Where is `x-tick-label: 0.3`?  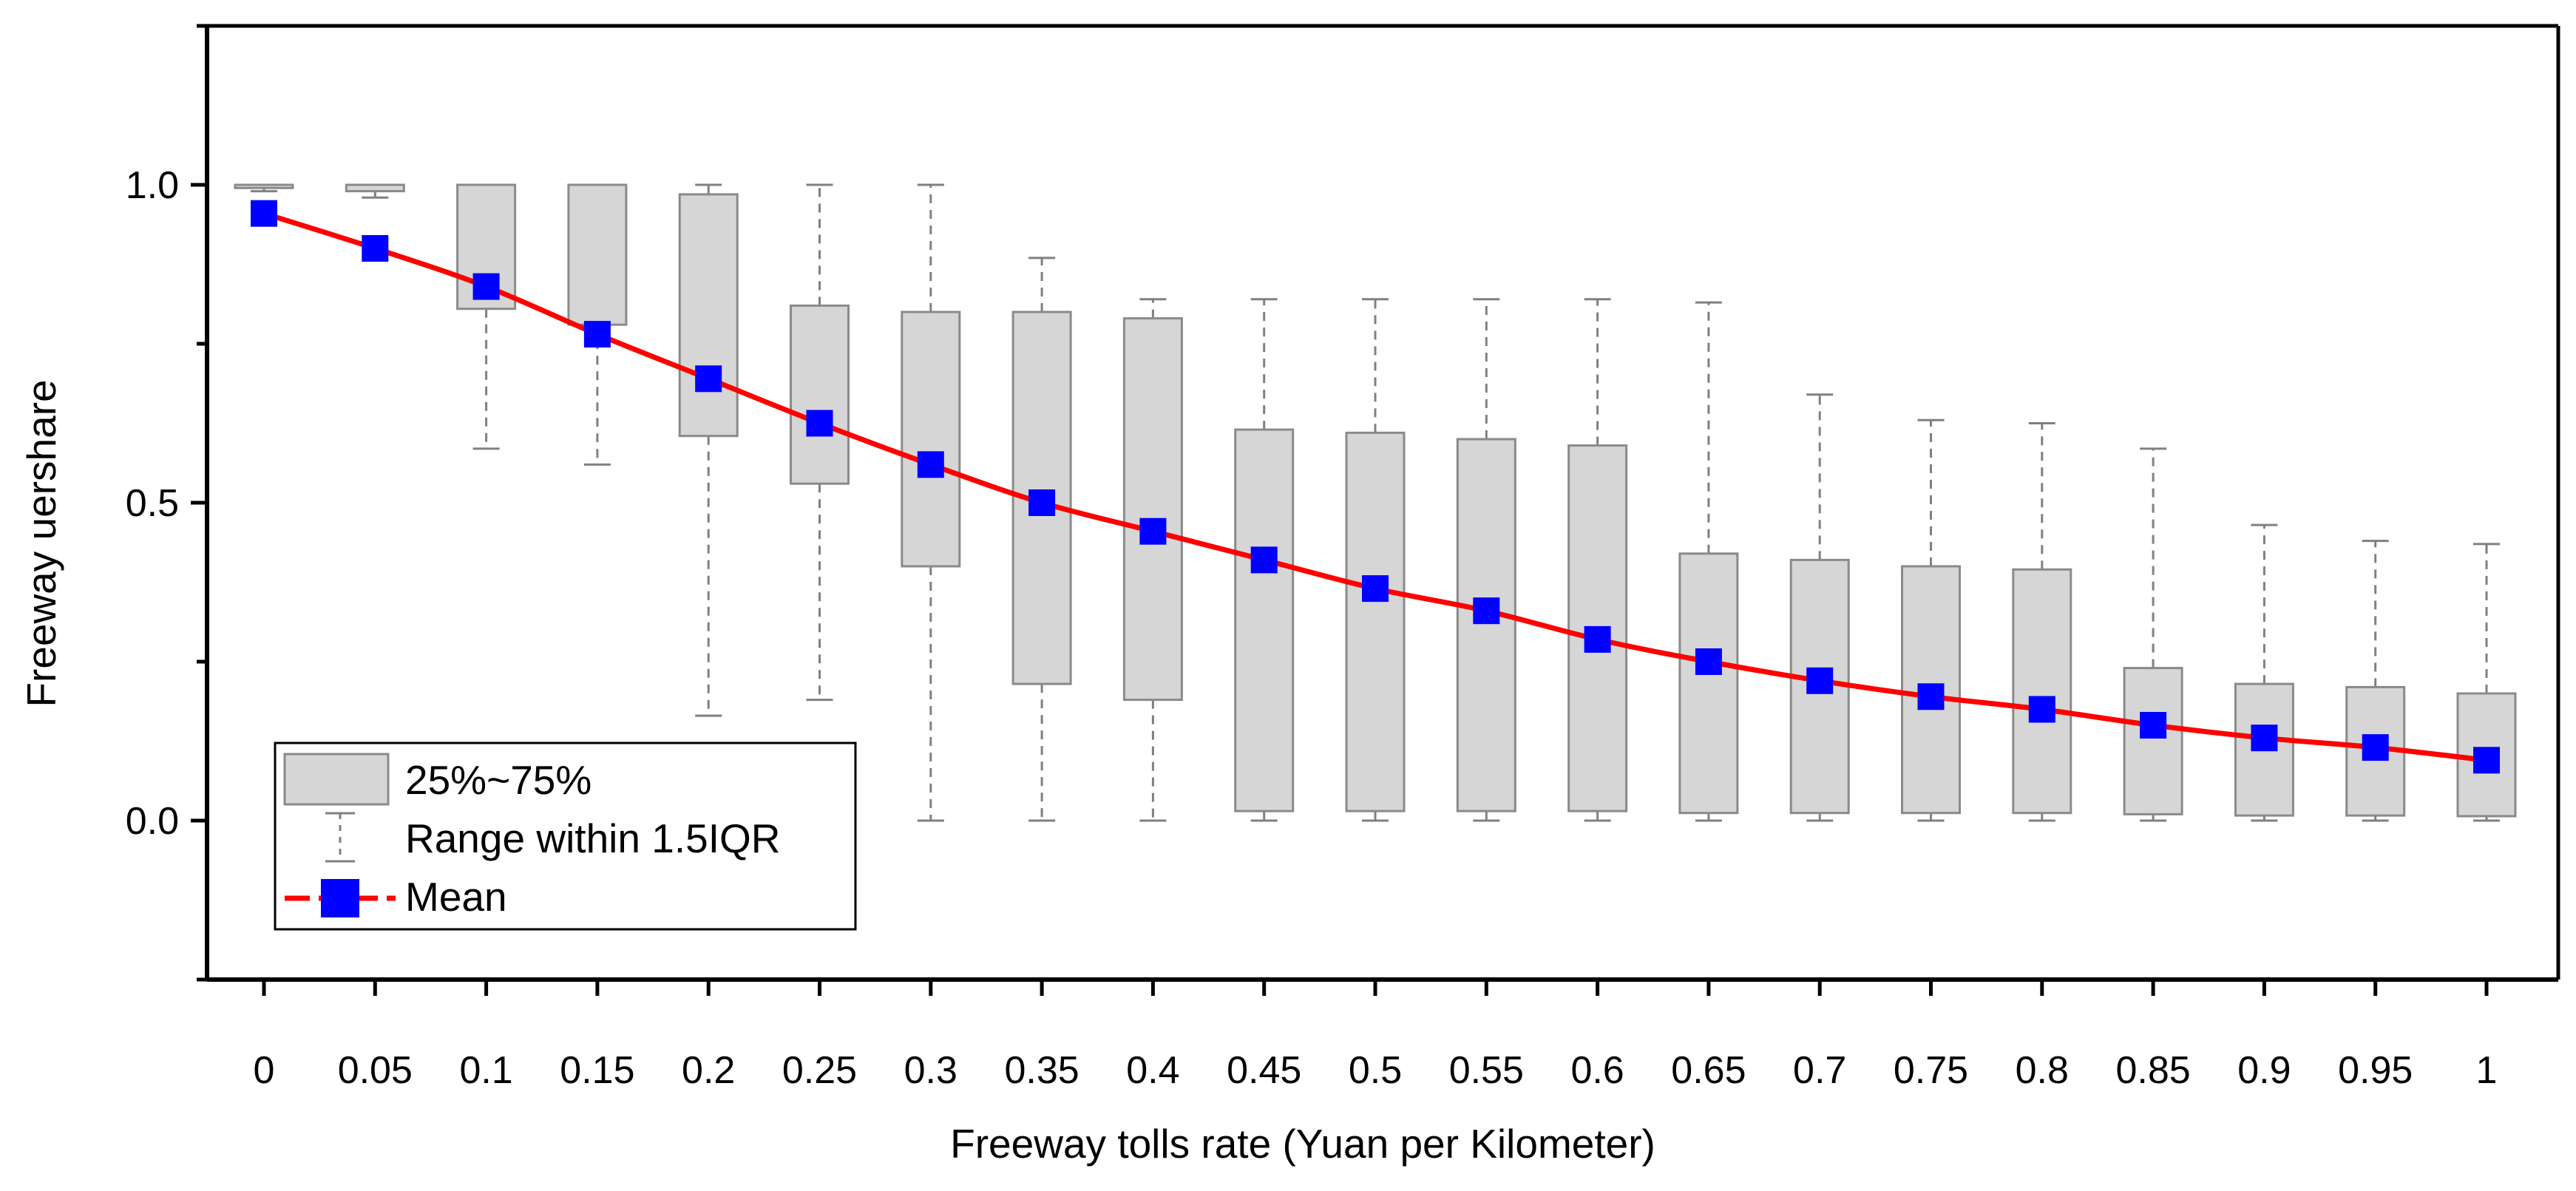 x-tick-label: 0.3 is located at coordinates (930, 1070).